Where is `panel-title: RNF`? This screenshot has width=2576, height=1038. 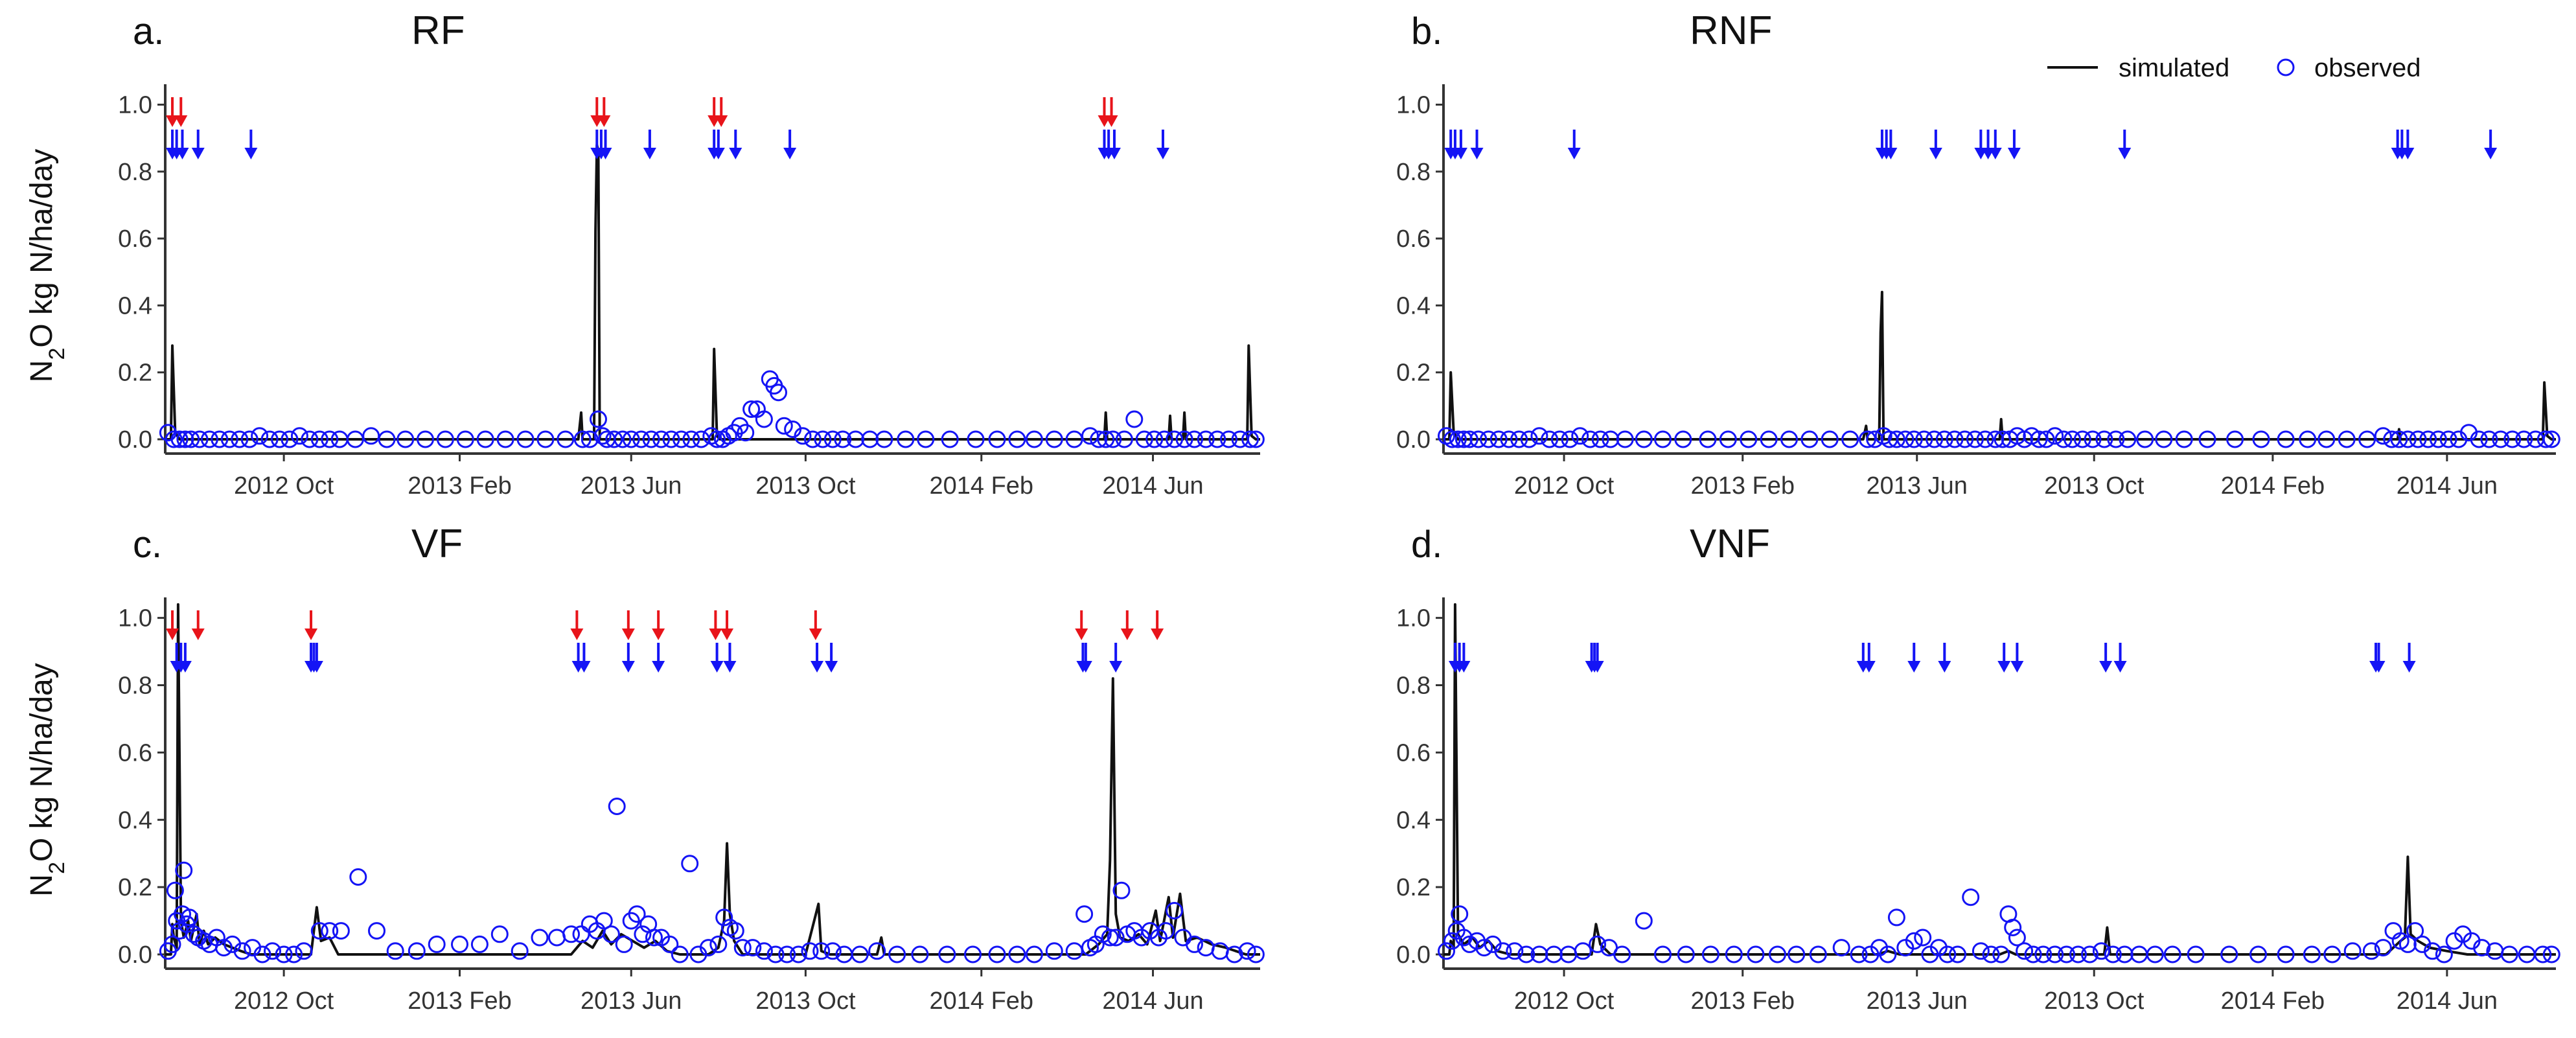
panel-title: RNF is located at coordinates (1731, 31).